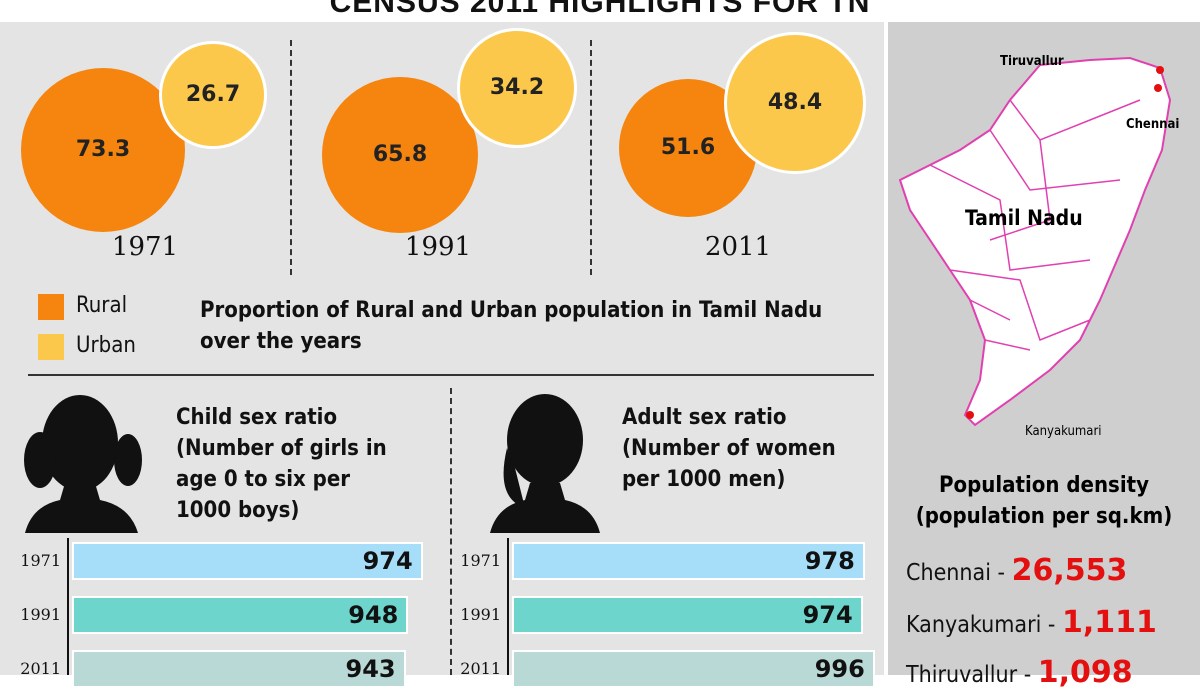 This screenshot has width=1200, height=690. Describe the element at coordinates (106, 345) in the screenshot. I see `legend-label-urban: Urban` at that location.